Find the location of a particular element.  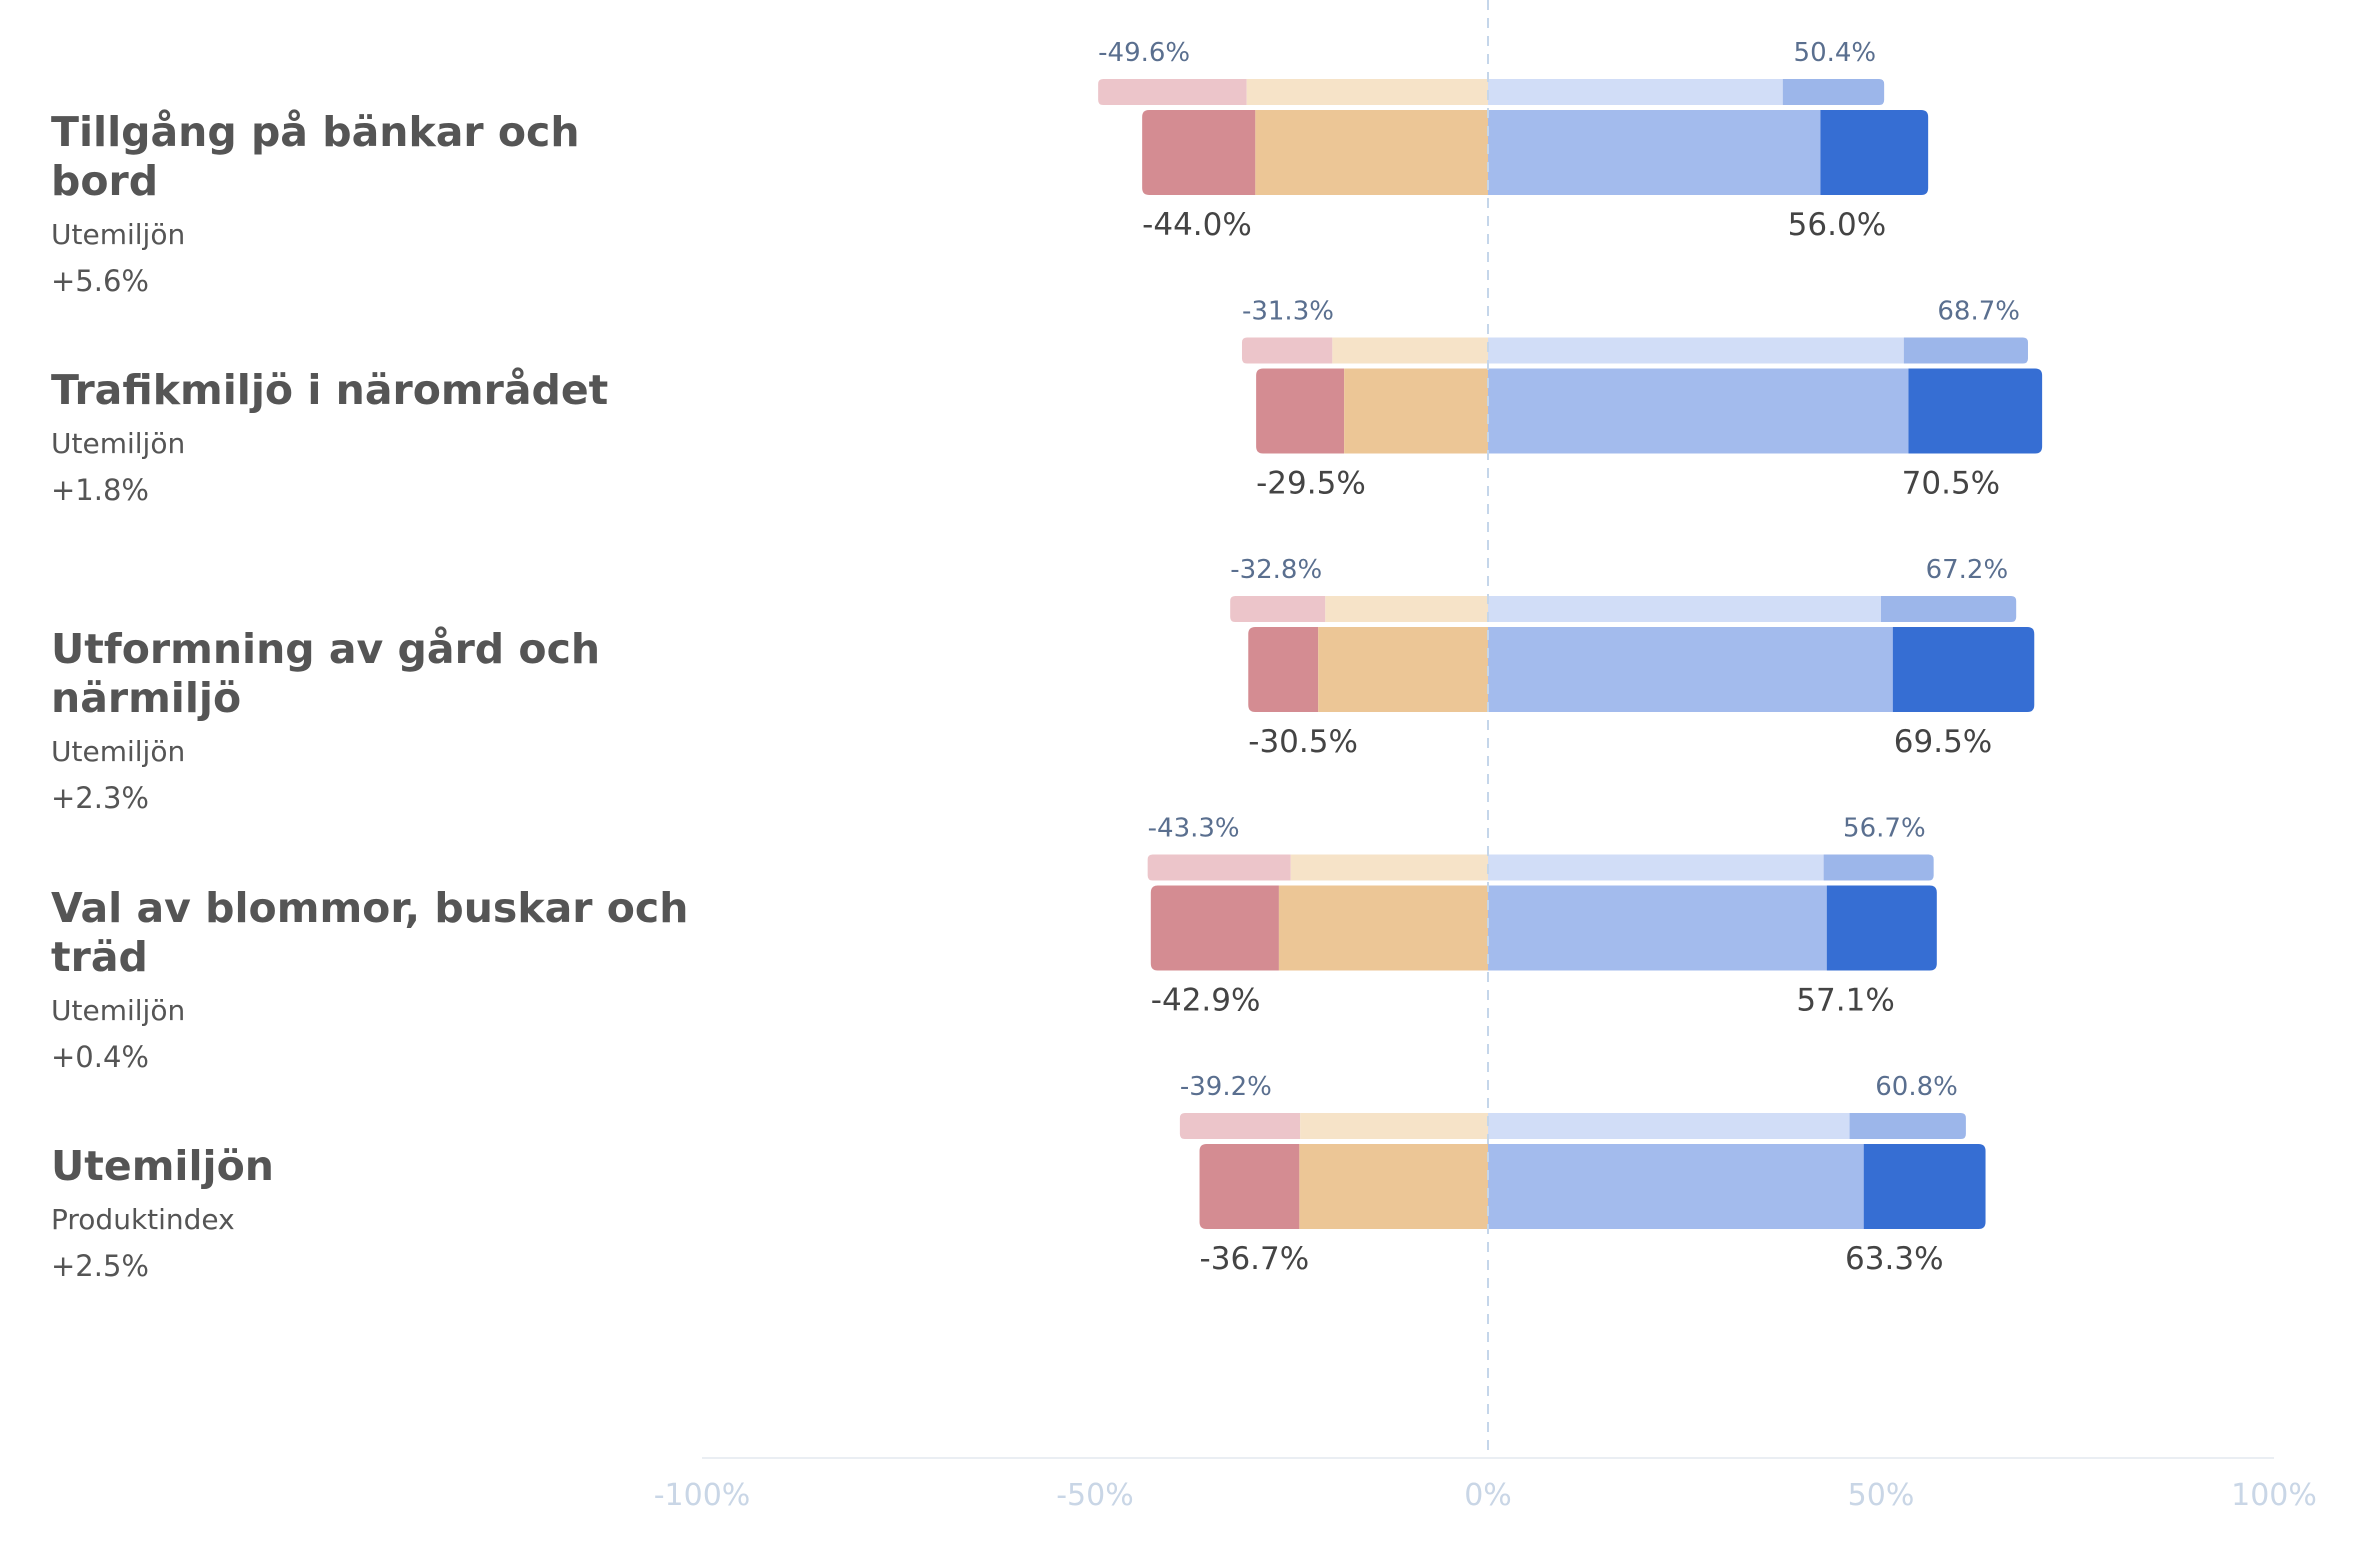

current-negative-value-label: -36.7% is located at coordinates (1255, 1259).